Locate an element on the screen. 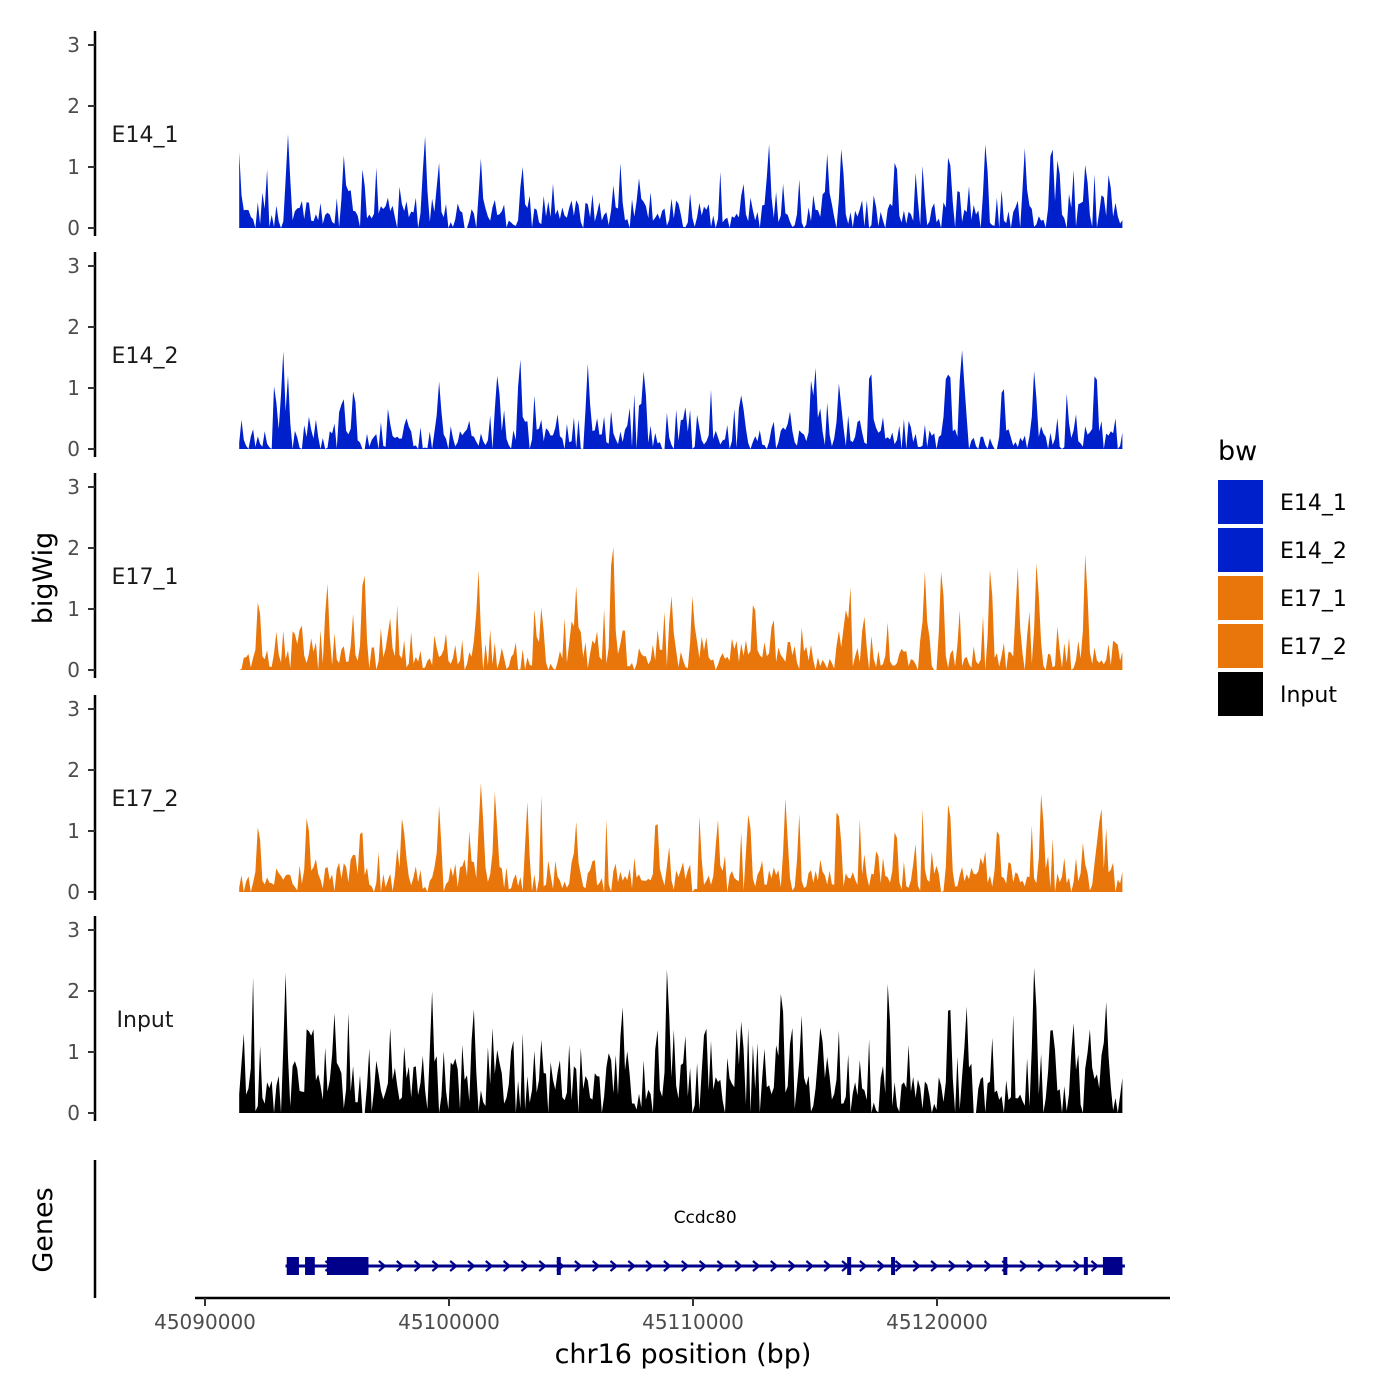 The height and width of the screenshot is (1400, 1400). x-axis: 45090000 45100000 45110000 45120000 is located at coordinates (662, 1315).